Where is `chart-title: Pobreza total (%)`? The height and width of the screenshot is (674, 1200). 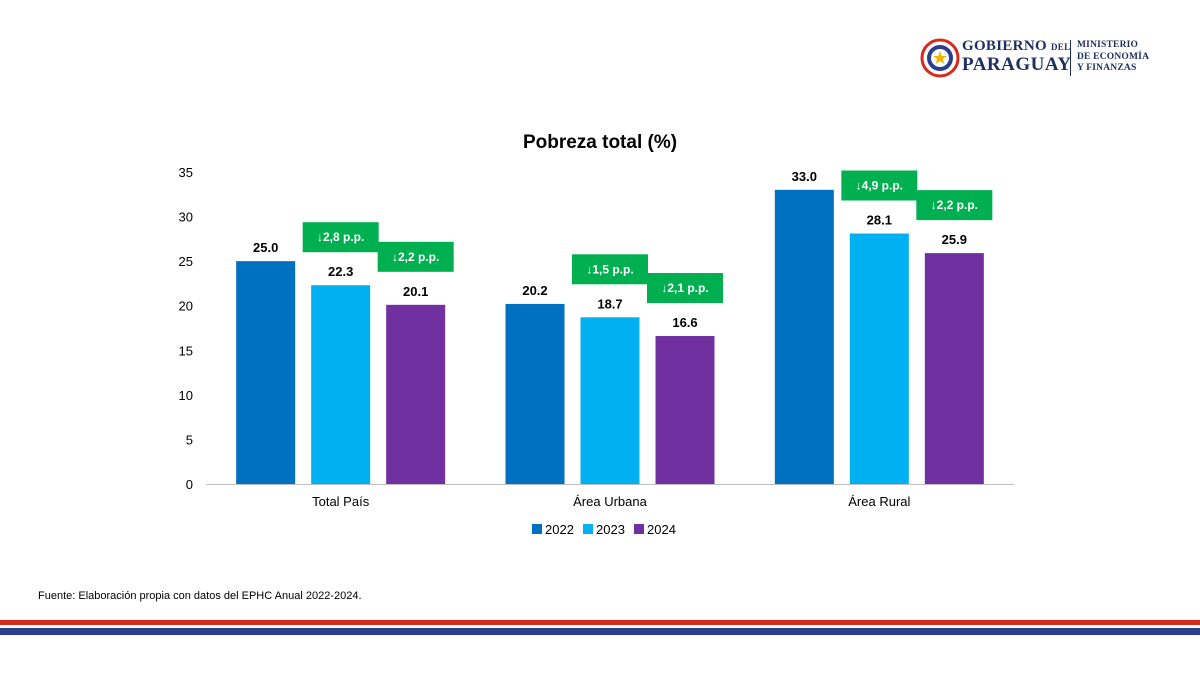 chart-title: Pobreza total (%) is located at coordinates (600, 142).